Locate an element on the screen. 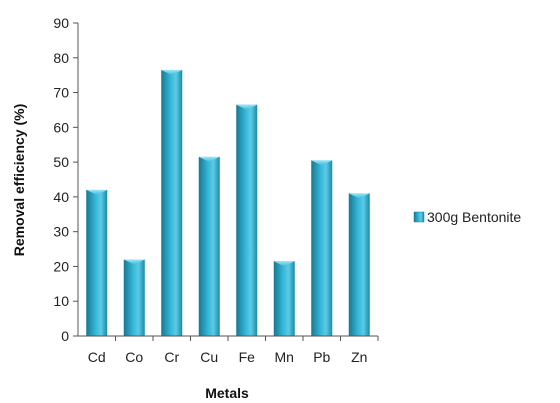 This screenshot has width=560, height=403. y-tick-label: 50 is located at coordinates (61, 162).